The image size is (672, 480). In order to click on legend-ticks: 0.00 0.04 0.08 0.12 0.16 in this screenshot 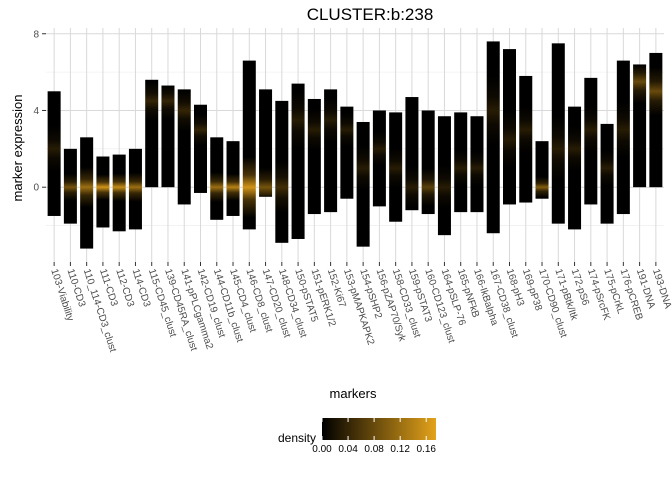, I will do `click(374, 436)`.